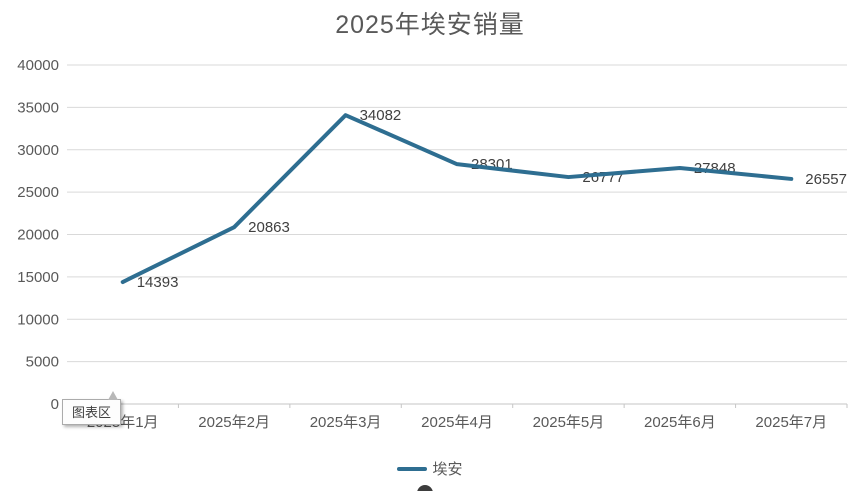  Describe the element at coordinates (430, 468) in the screenshot. I see `legend: 埃安` at that location.